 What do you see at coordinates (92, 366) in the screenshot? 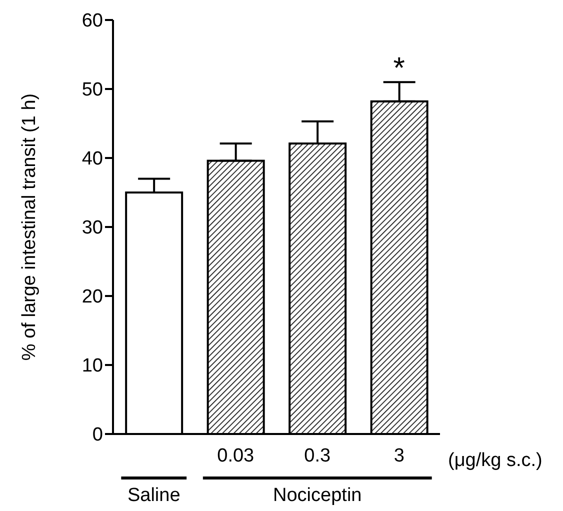
I see `y-tick-label: 10` at bounding box center [92, 366].